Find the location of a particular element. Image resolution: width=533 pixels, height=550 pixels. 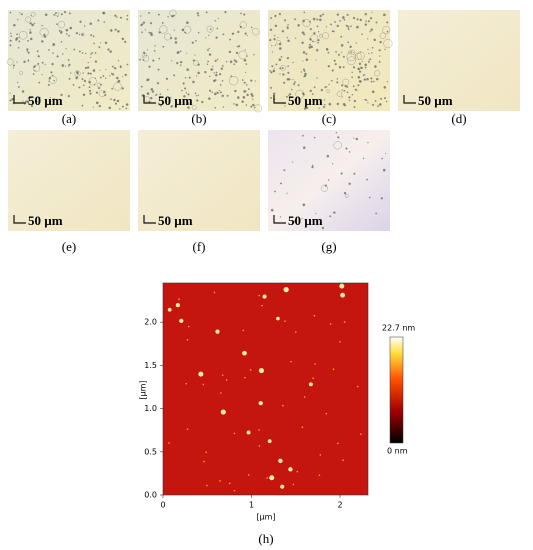

y-tick-label: 2.0 is located at coordinates (150, 322).